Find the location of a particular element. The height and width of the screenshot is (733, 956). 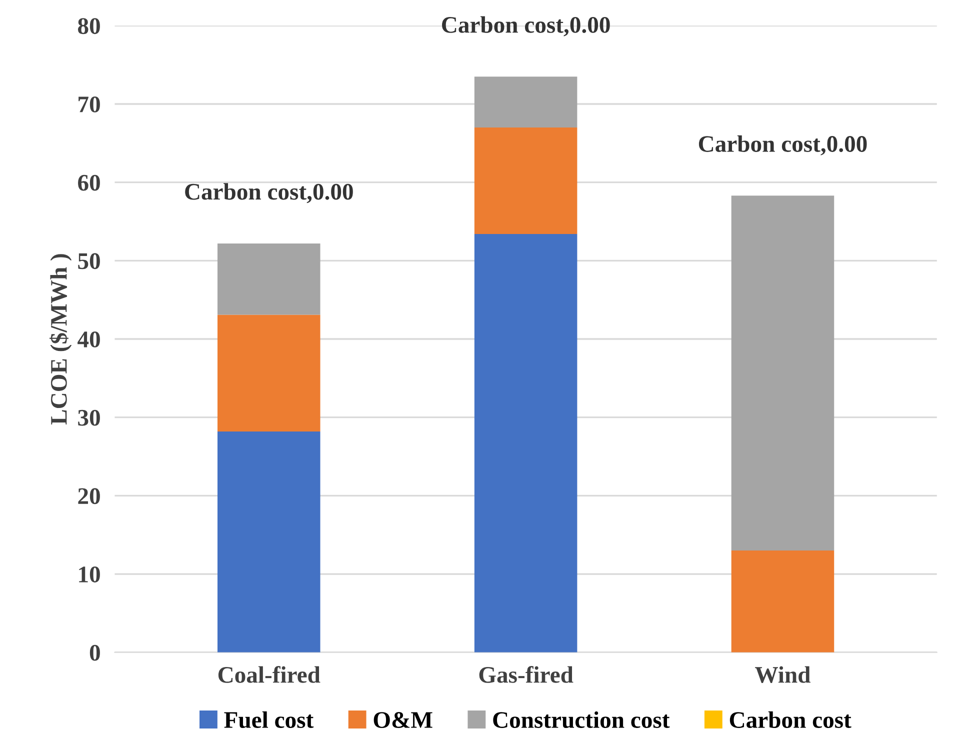

legend-label: Fuel cost is located at coordinates (269, 719).